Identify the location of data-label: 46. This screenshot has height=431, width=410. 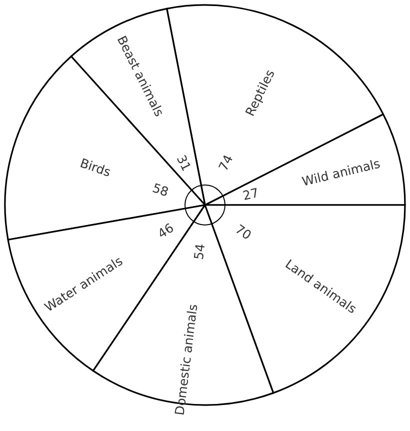
(165, 231).